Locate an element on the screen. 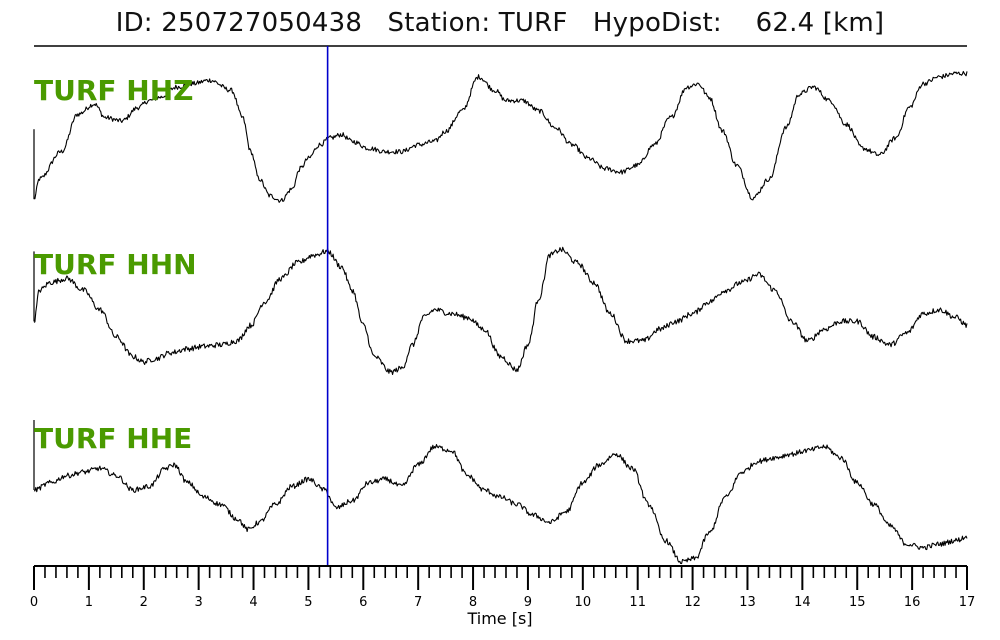  x-tick-label: 12 is located at coordinates (692, 602).